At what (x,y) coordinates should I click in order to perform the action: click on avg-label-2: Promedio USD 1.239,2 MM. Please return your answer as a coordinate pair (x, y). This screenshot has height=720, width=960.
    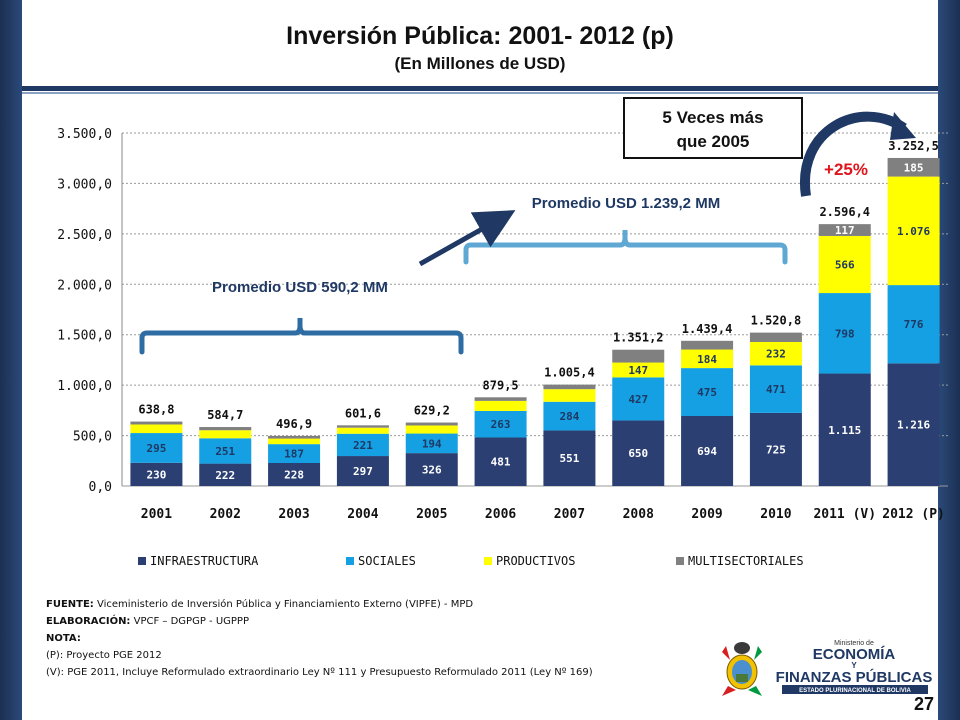
    Looking at the image, I should click on (626, 203).